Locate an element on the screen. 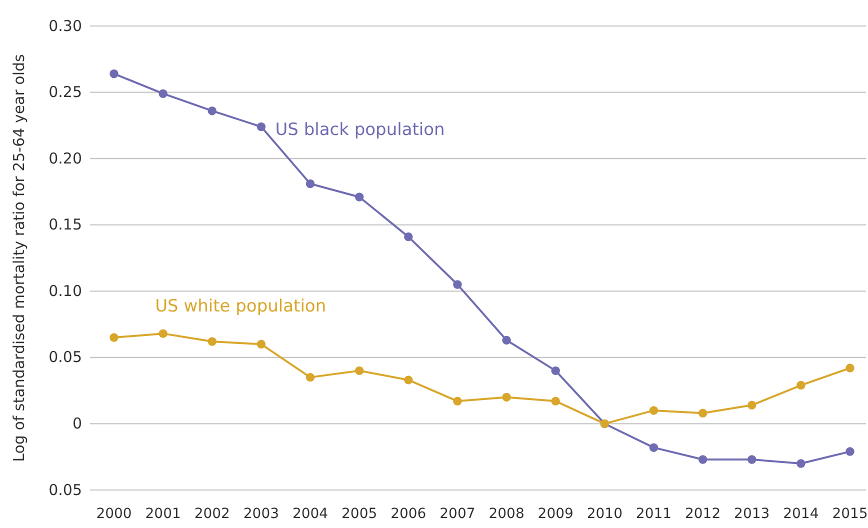  y-tick-label: 0.10 is located at coordinates (65, 291).